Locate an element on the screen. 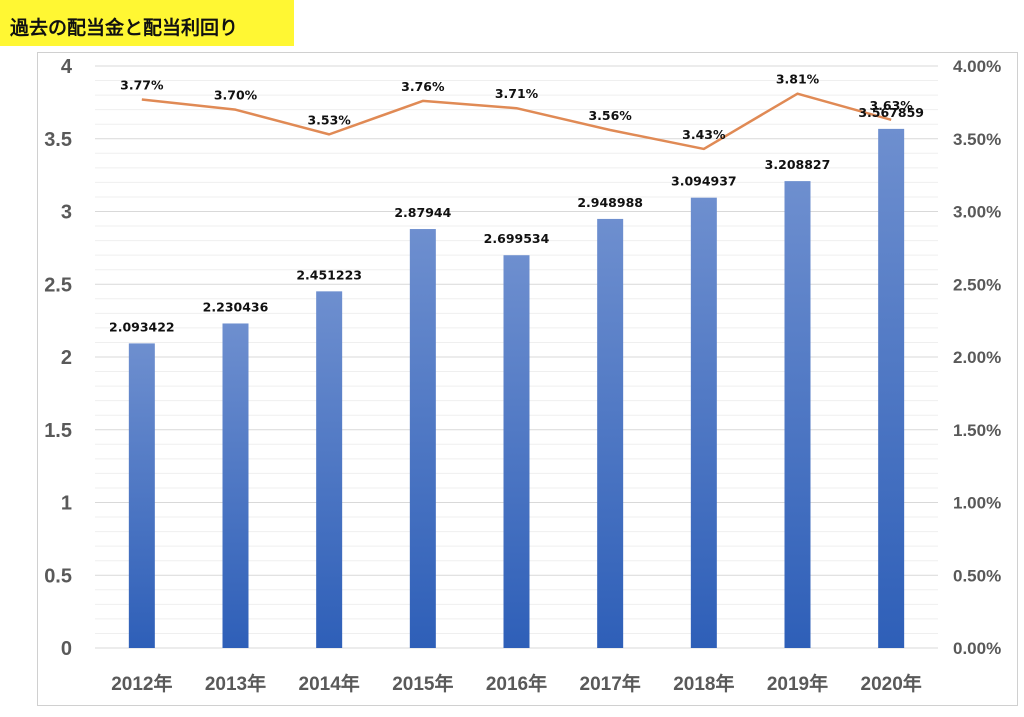  bar-value-label: 2.093422 is located at coordinates (142, 326).